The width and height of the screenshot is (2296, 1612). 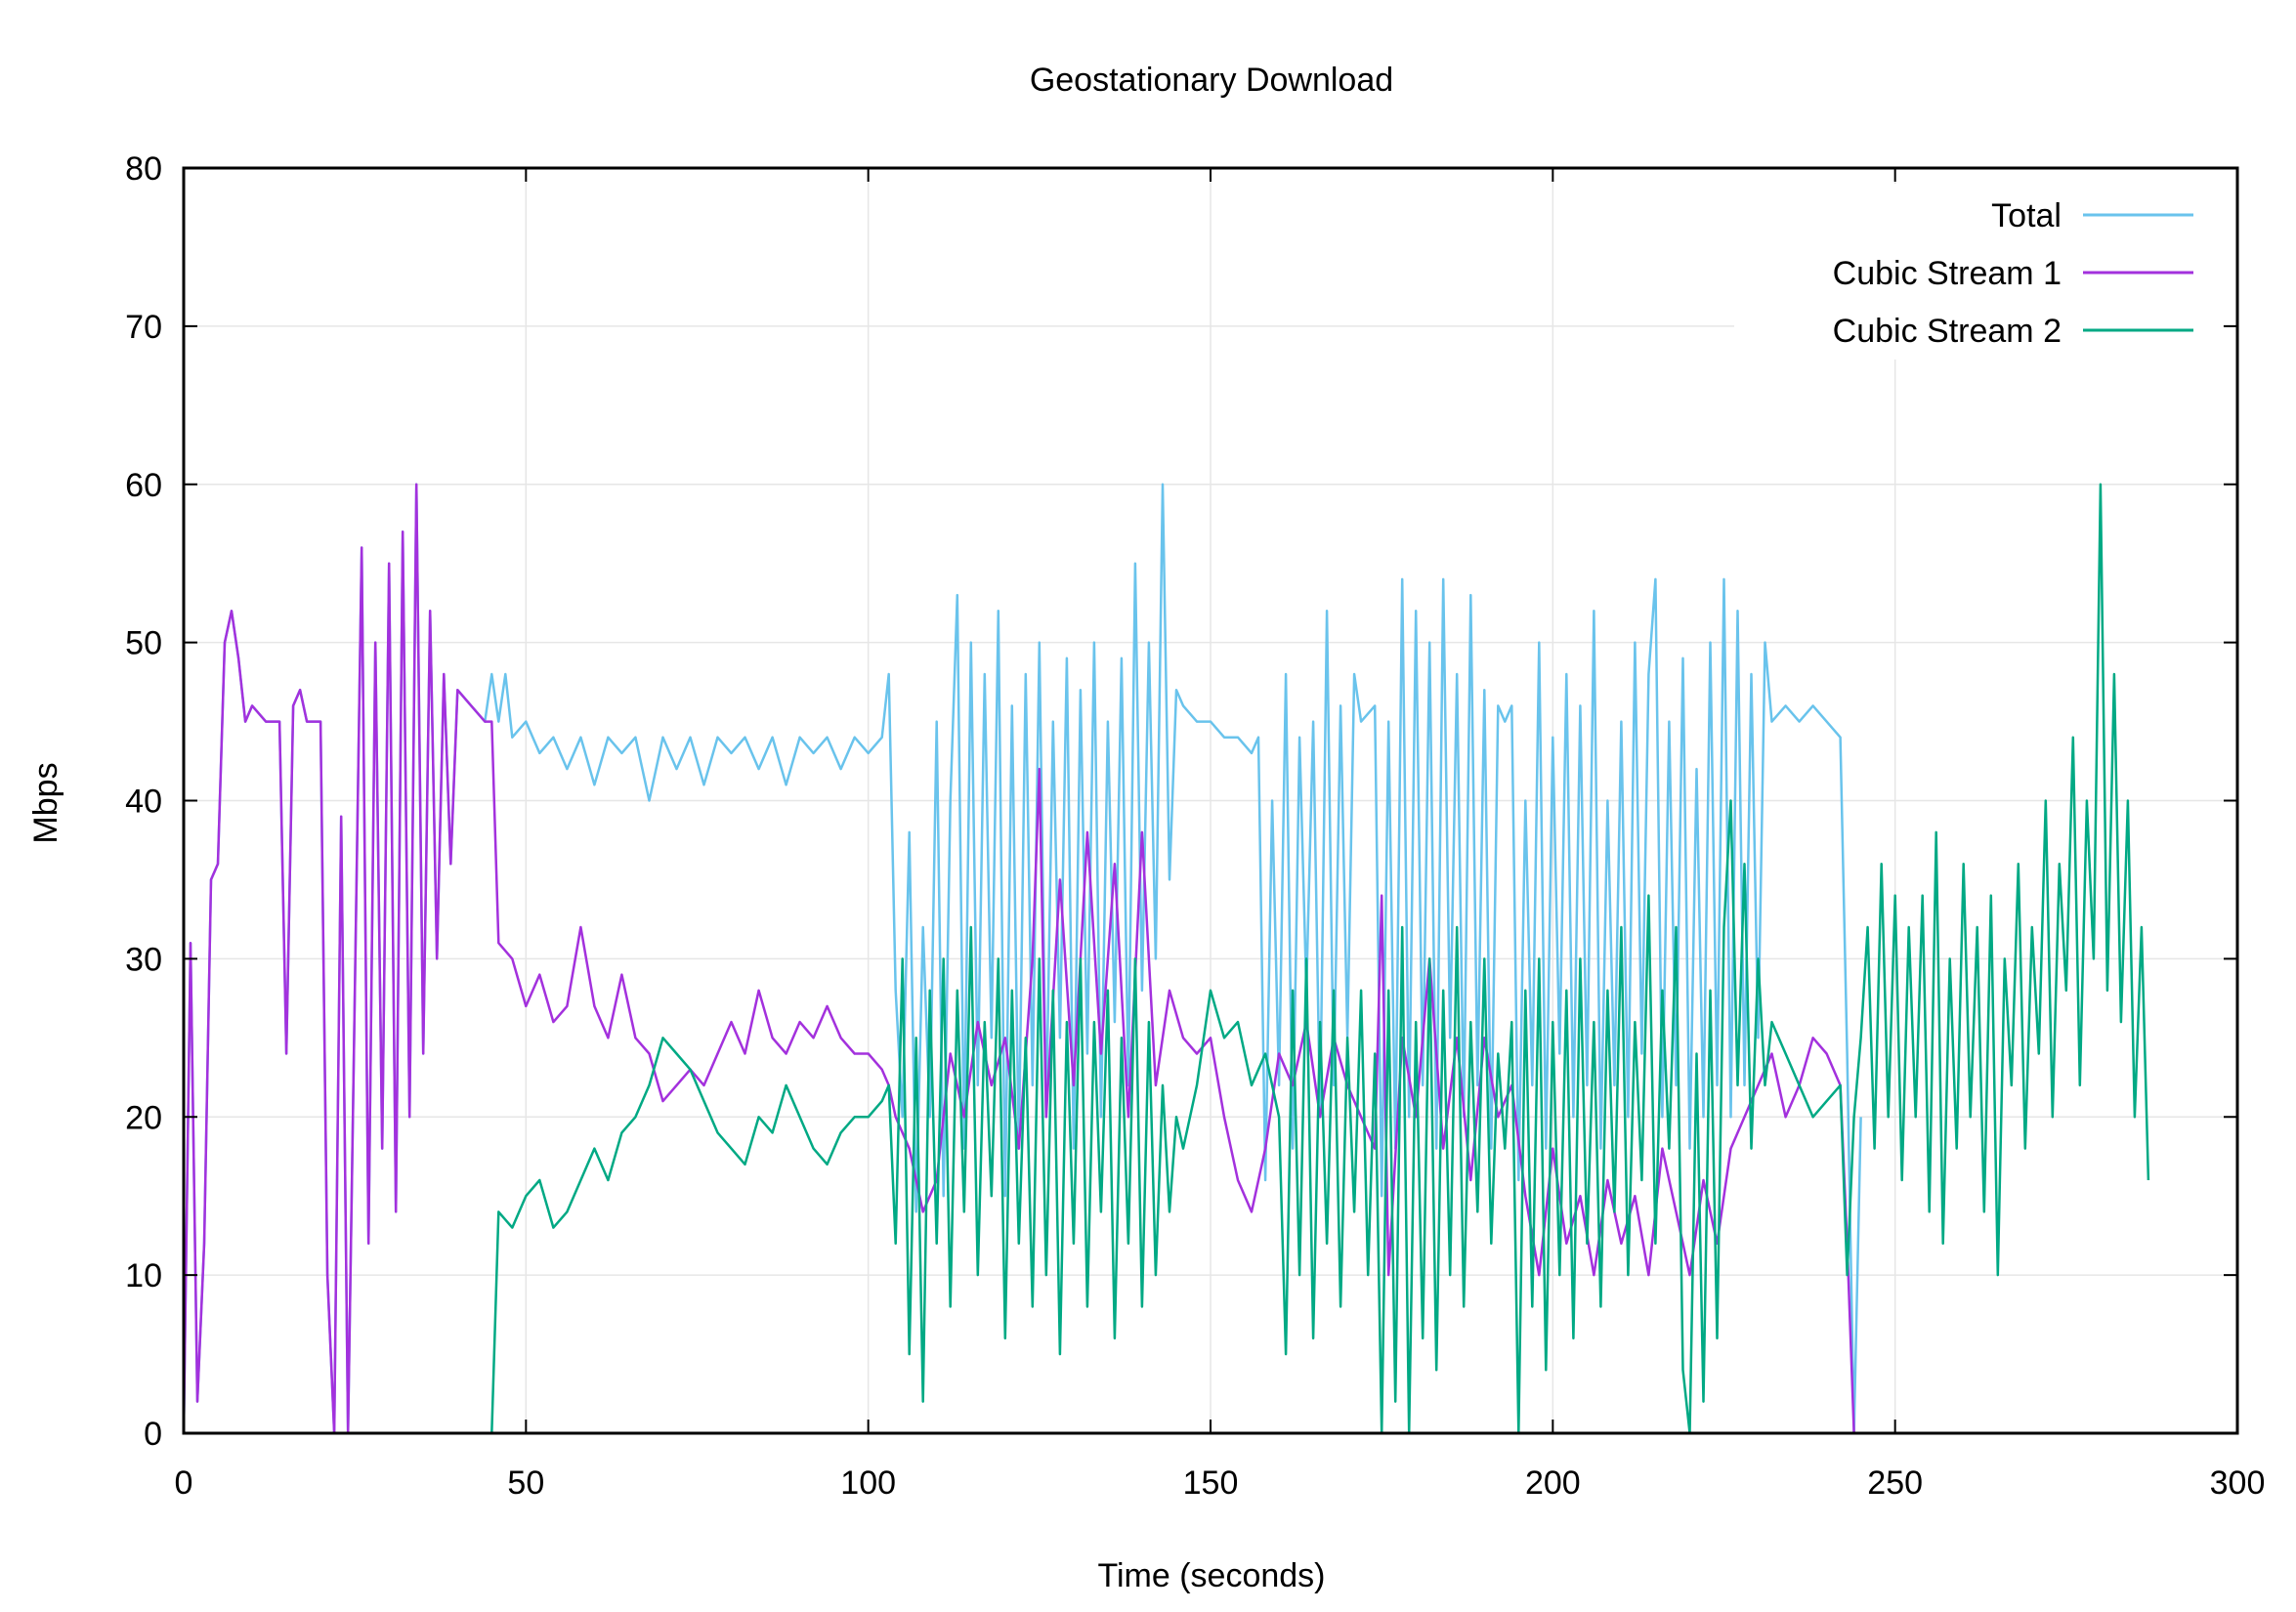 What do you see at coordinates (2026, 215) in the screenshot?
I see `legend-label: Total` at bounding box center [2026, 215].